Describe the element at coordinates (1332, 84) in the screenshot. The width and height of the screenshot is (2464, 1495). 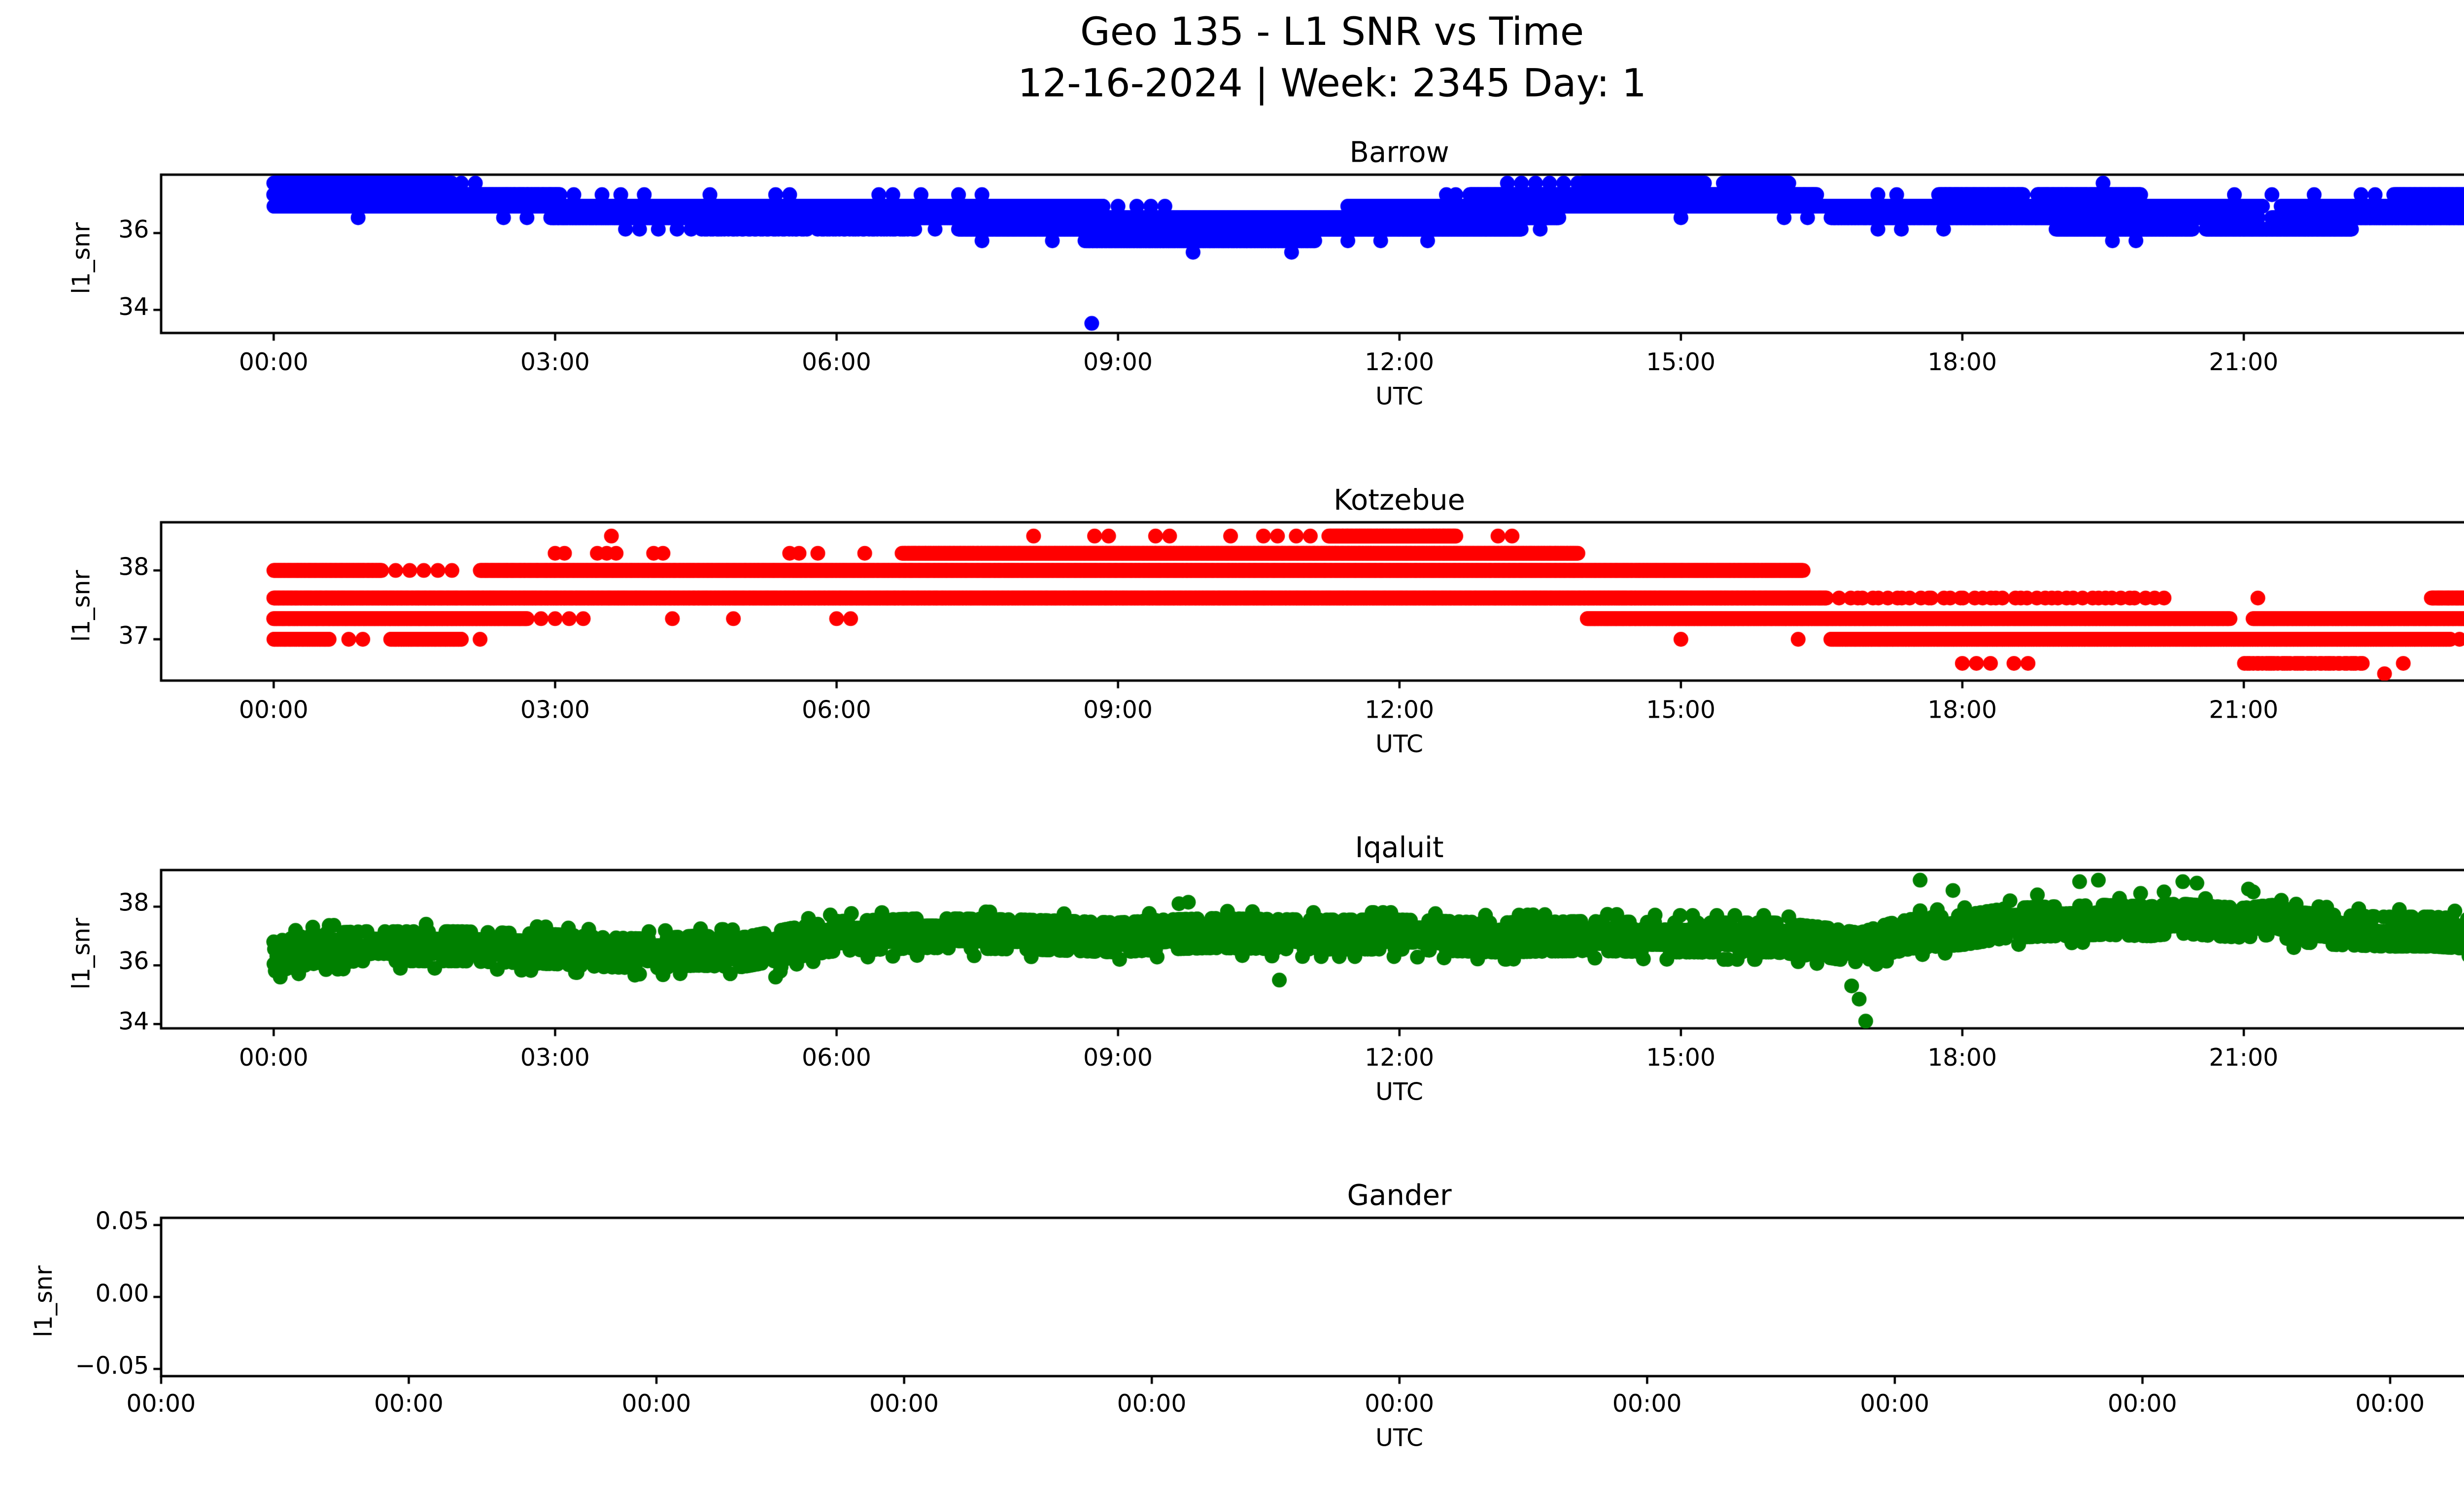
I see `figure-subtitle: 12-16-2024 | Week: 2345 Day: 1` at that location.